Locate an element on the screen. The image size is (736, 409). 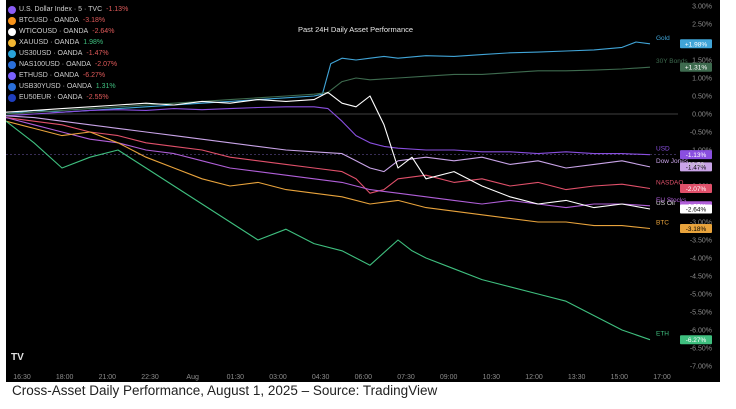
series-name-label: USD is located at coordinates (663, 149).